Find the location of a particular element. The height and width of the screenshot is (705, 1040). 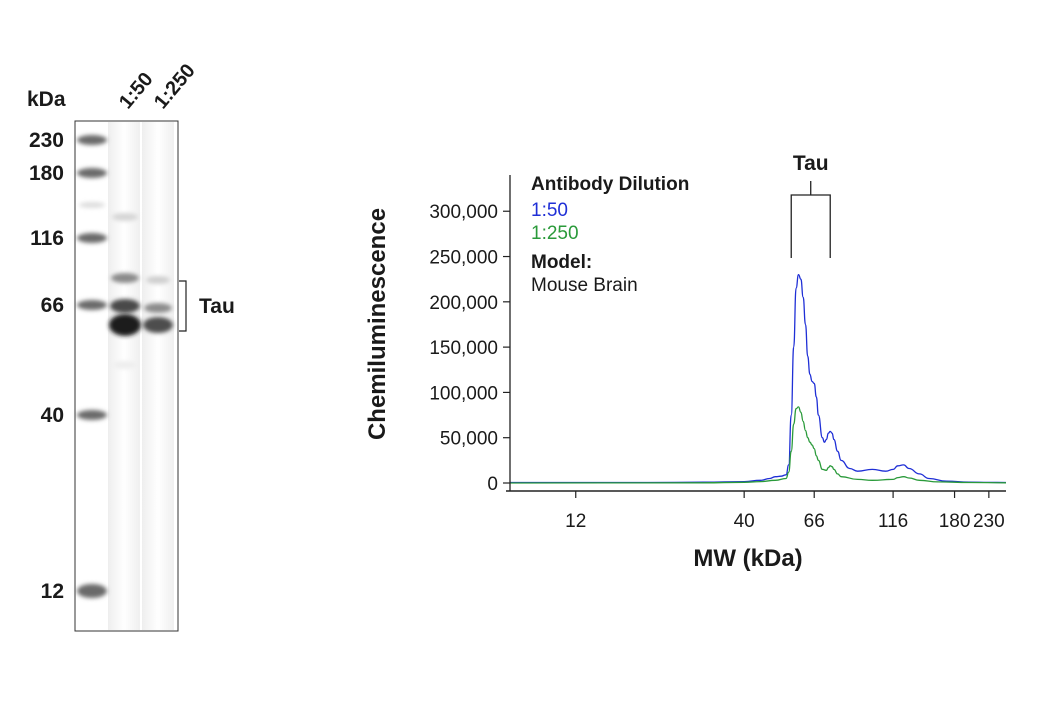

tau-annotation-label: Tau is located at coordinates (811, 163).